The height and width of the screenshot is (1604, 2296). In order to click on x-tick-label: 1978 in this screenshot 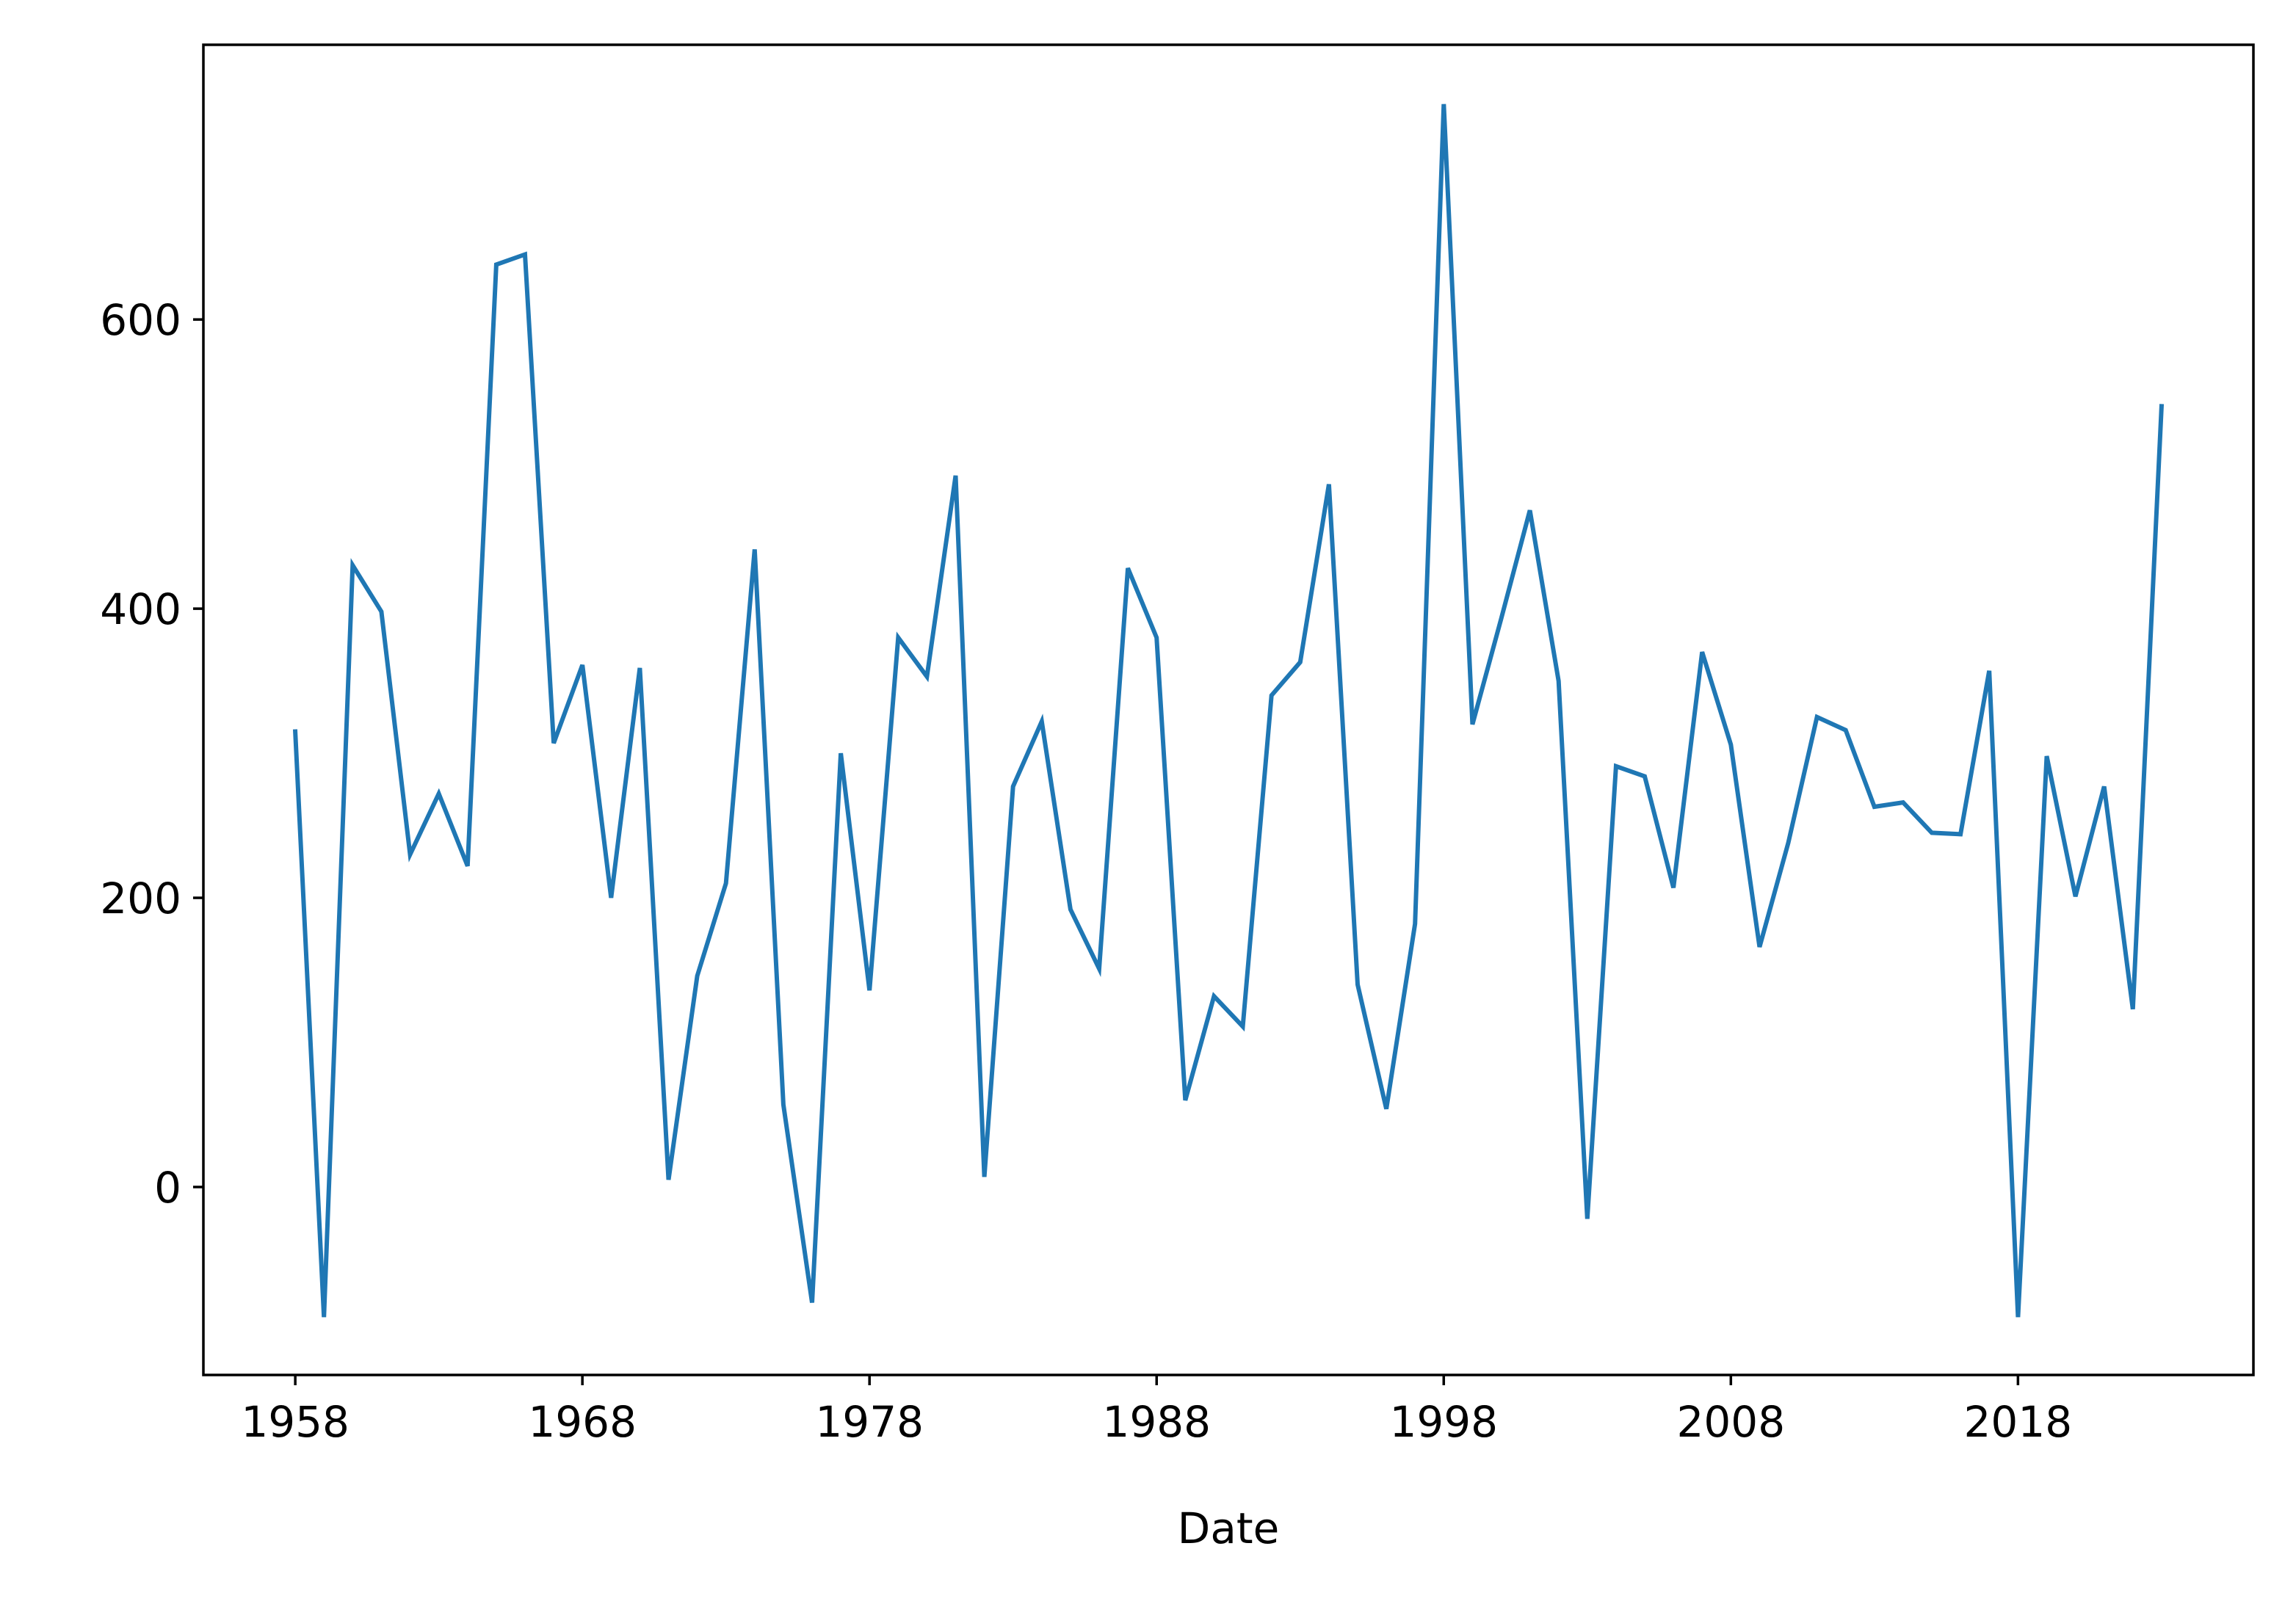, I will do `click(869, 1422)`.